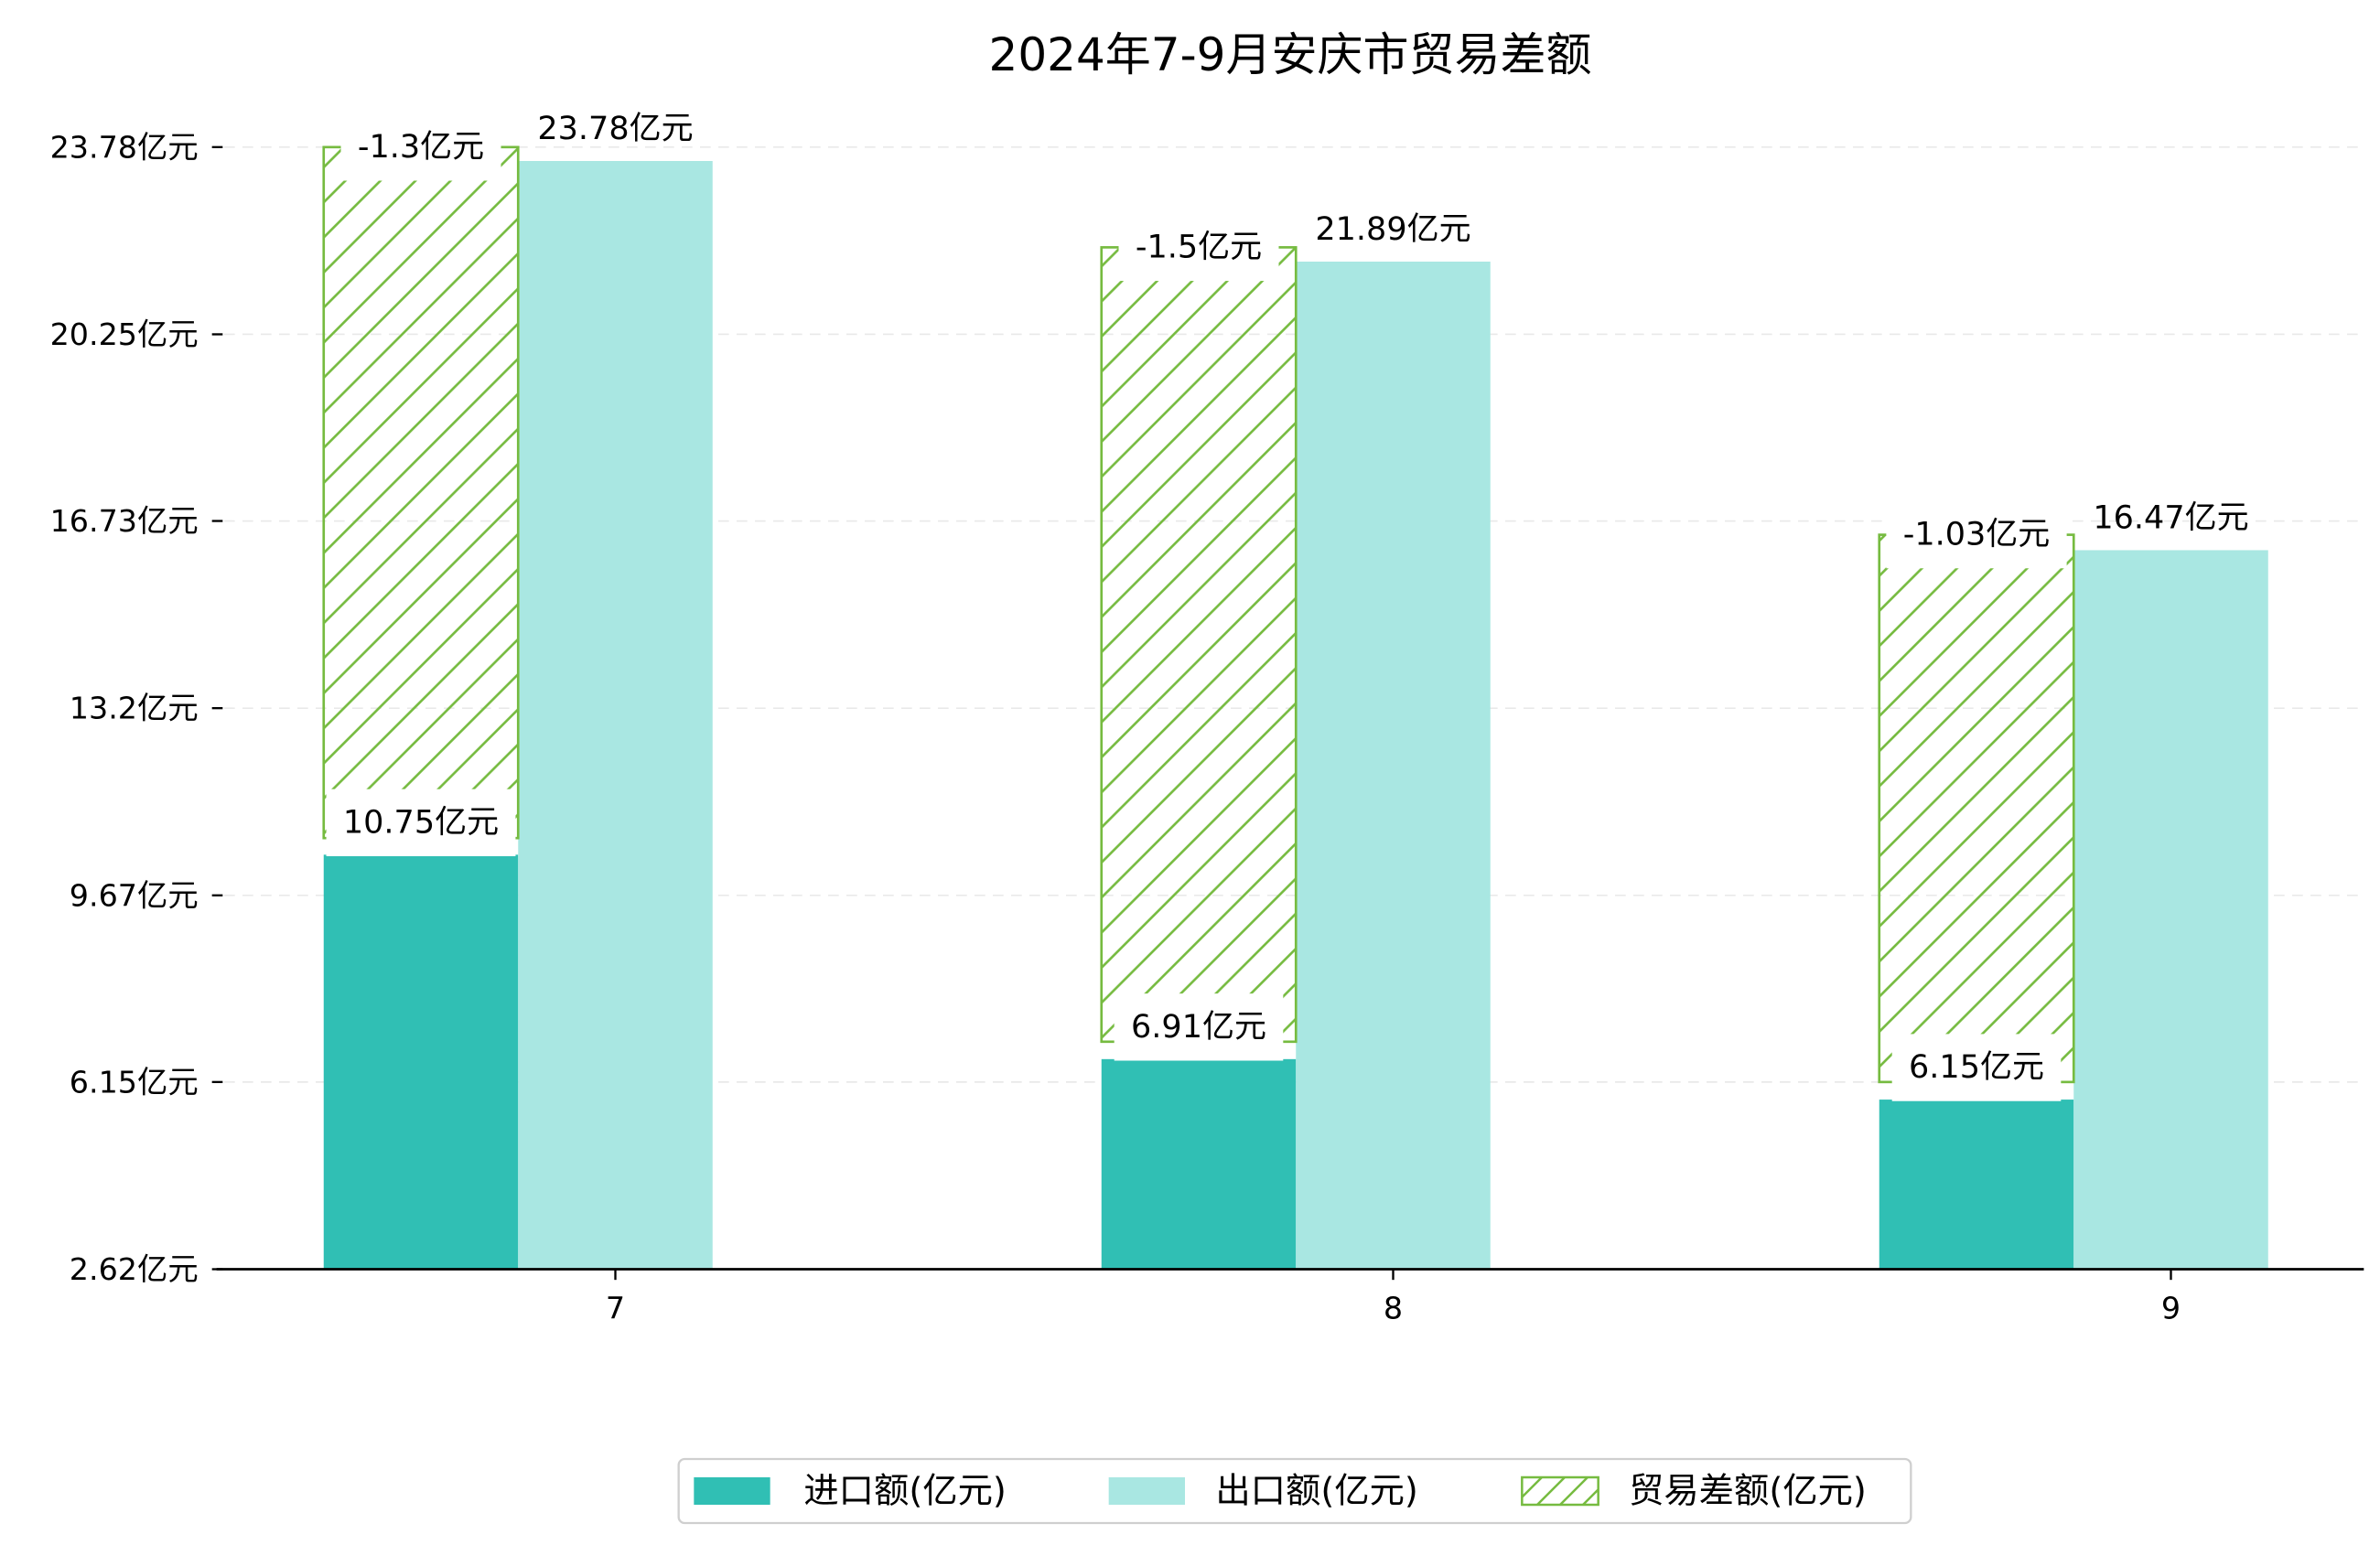  What do you see at coordinates (1748, 1491) in the screenshot?
I see `legend-label-trade-balance: 贸易差额(亿元)` at bounding box center [1748, 1491].